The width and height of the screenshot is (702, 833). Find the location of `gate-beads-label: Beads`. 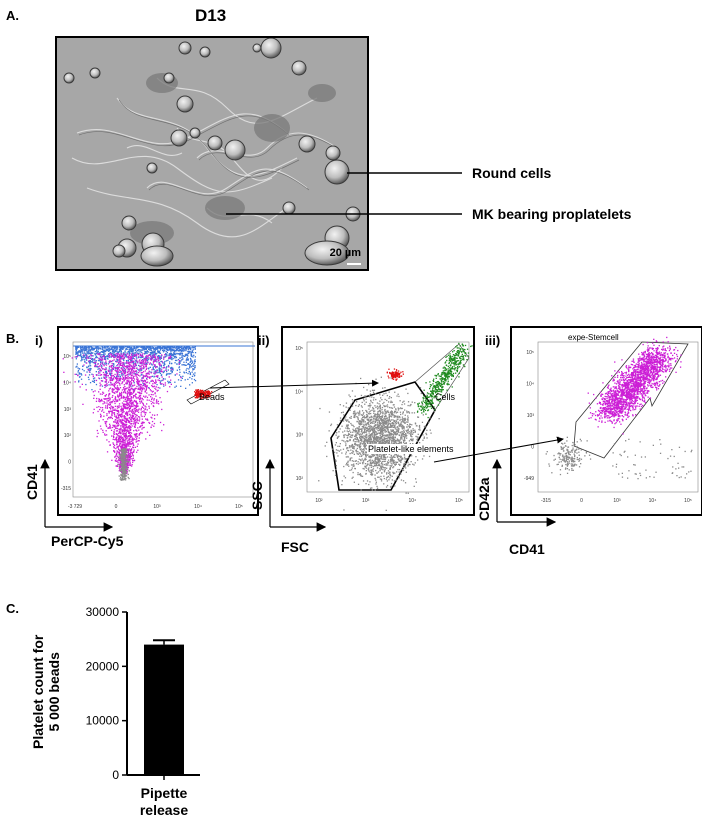

gate-beads-label: Beads is located at coordinates (212, 397).